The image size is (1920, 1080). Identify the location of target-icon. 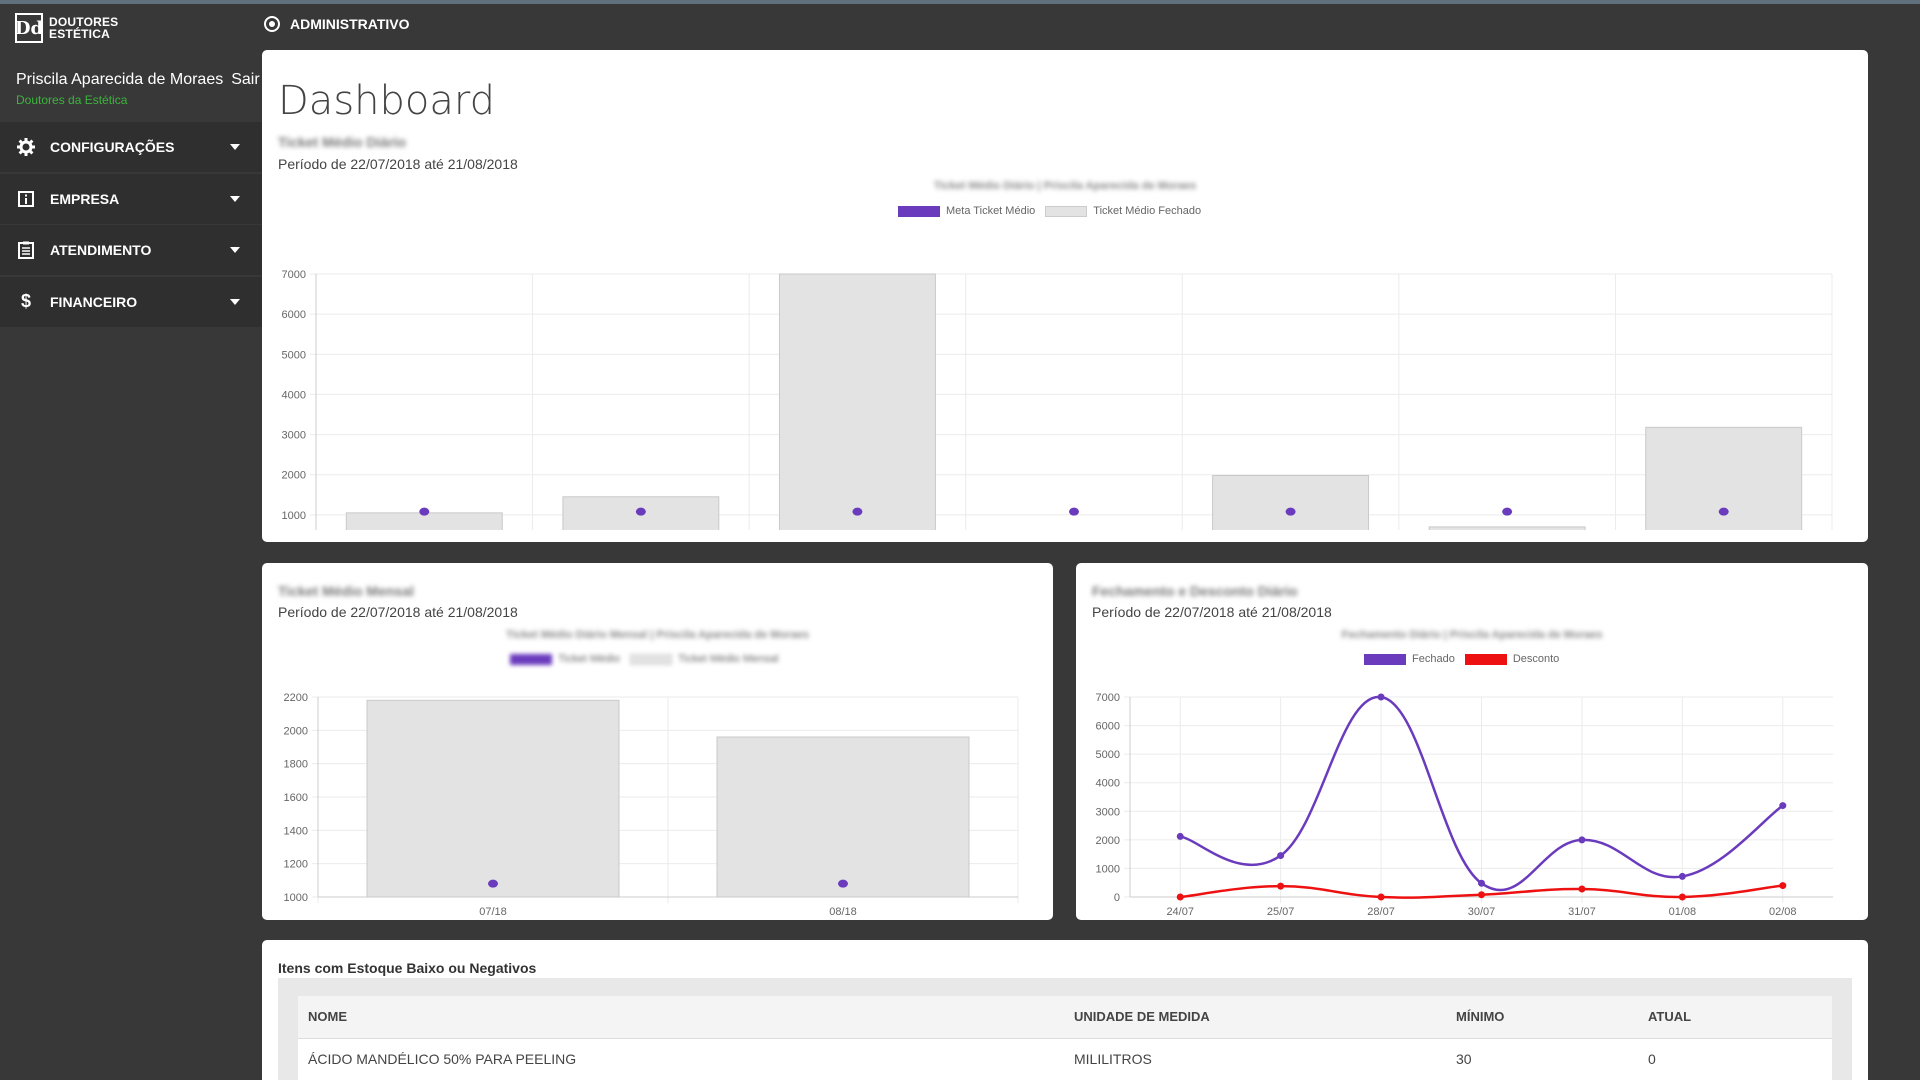
(272, 24).